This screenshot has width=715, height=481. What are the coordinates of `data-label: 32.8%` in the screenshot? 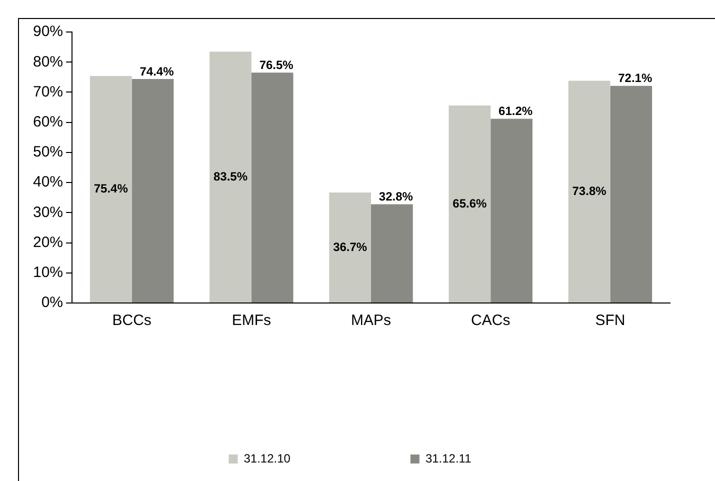 It's located at (396, 197).